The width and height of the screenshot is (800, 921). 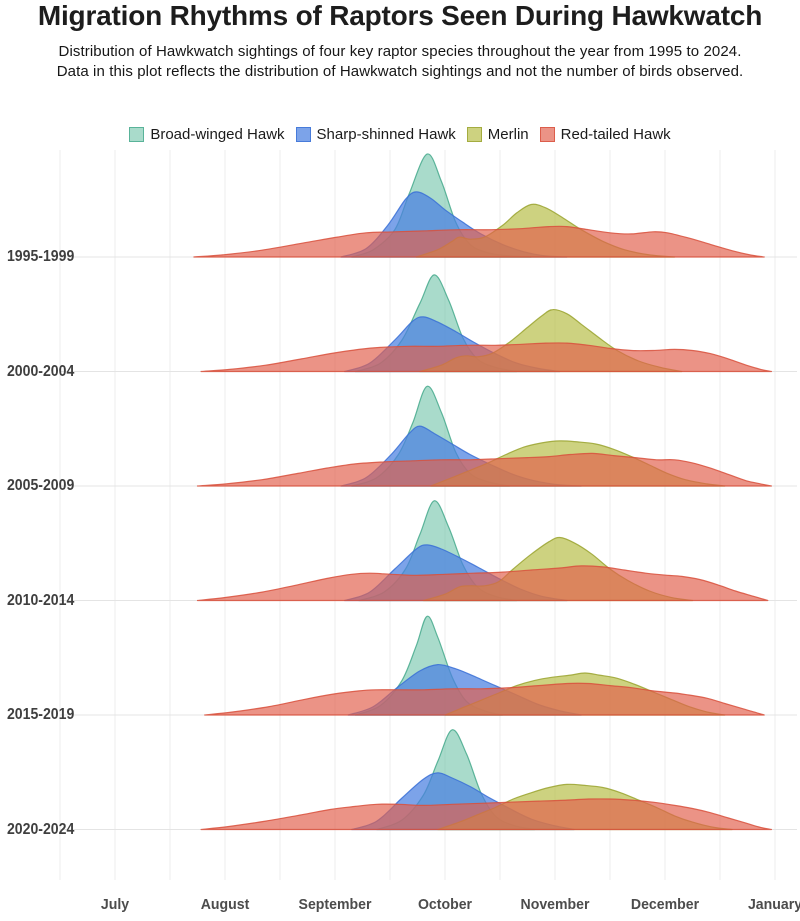 What do you see at coordinates (484, 436) in the screenshot?
I see `density-row-2005-2009` at bounding box center [484, 436].